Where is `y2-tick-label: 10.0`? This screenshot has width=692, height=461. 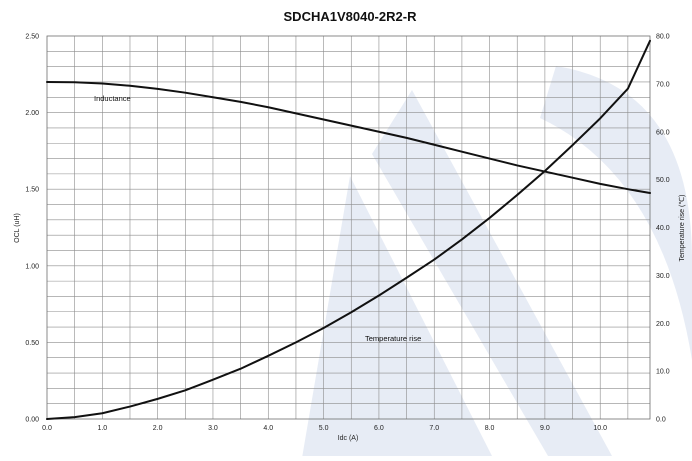 y2-tick-label: 10.0 is located at coordinates (663, 372).